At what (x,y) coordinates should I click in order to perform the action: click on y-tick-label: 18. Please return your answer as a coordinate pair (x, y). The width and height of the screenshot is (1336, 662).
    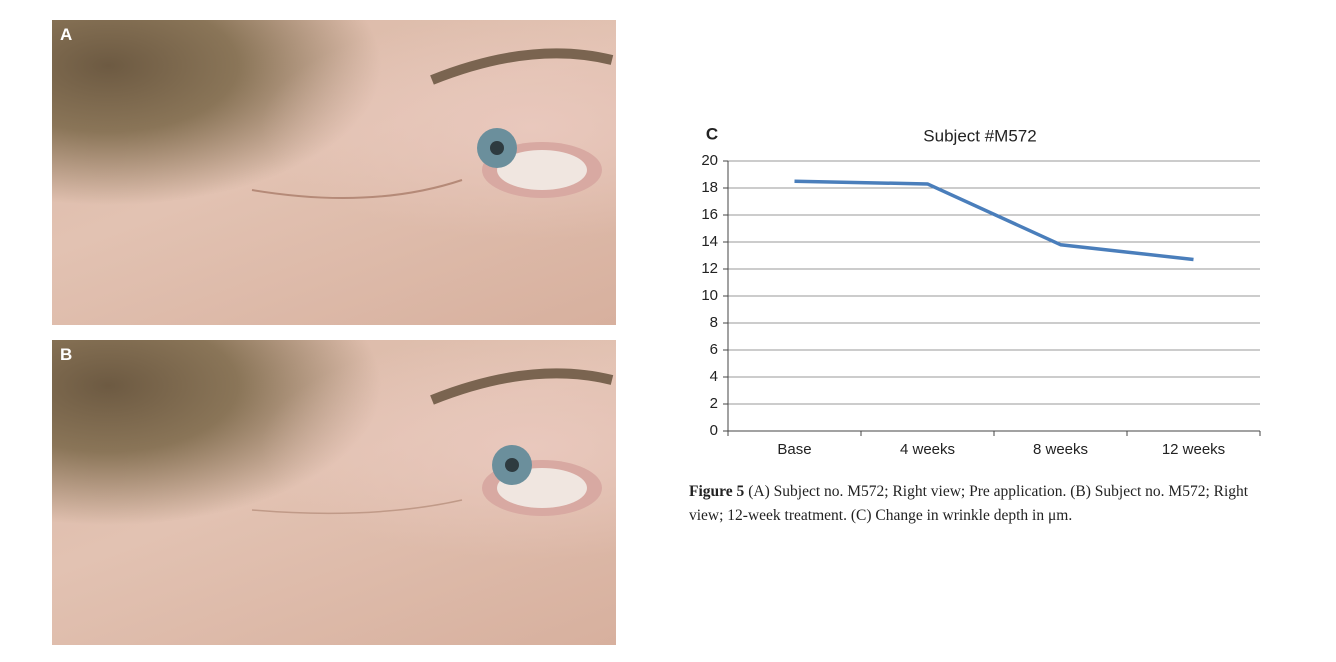
    Looking at the image, I should click on (709, 187).